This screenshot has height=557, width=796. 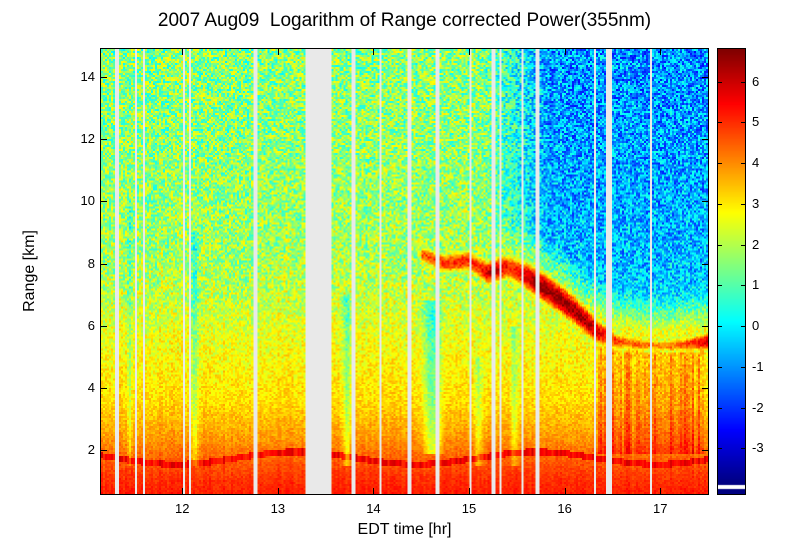 What do you see at coordinates (91, 325) in the screenshot?
I see `y-tick-label: 6` at bounding box center [91, 325].